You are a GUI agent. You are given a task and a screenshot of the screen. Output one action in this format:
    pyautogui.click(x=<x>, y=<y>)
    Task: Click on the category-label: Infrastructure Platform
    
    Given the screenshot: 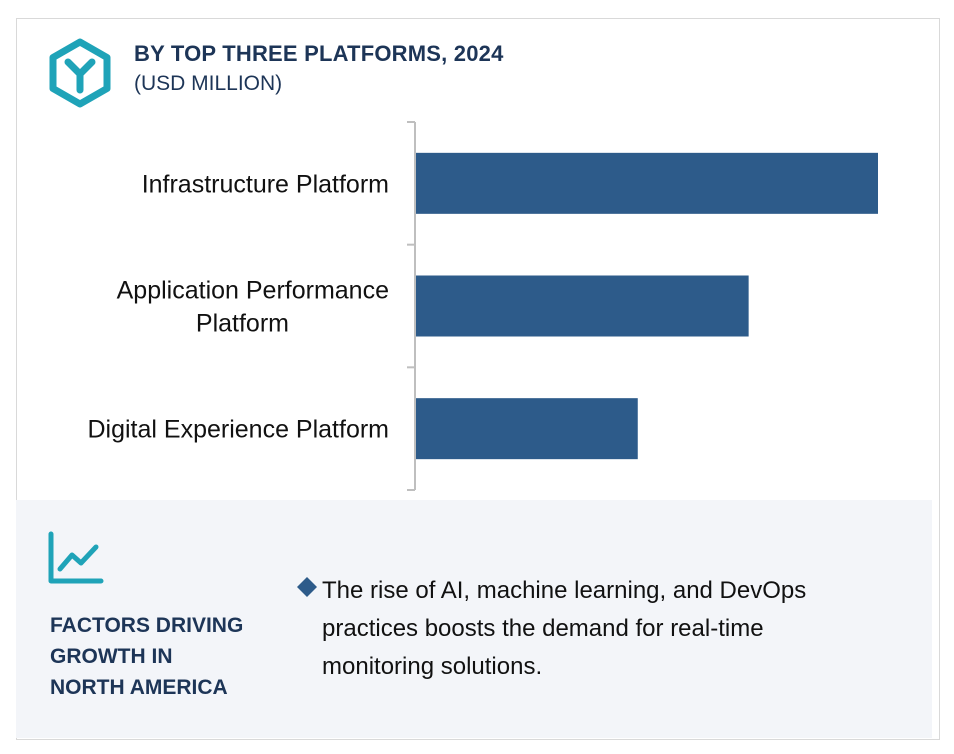 What is the action you would take?
    pyautogui.click(x=265, y=184)
    